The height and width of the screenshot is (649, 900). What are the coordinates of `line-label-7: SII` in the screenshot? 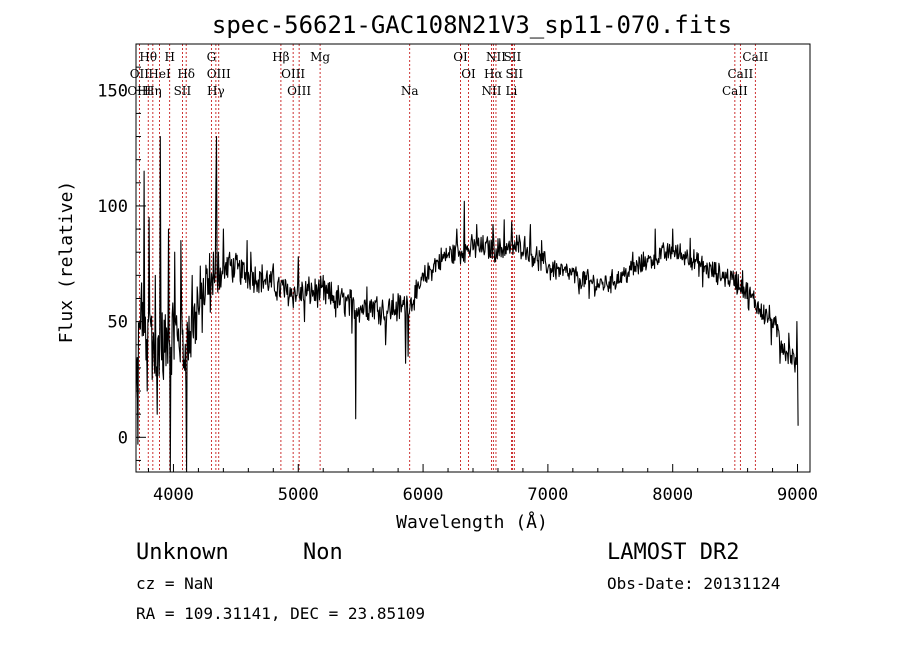 It's located at (513, 57).